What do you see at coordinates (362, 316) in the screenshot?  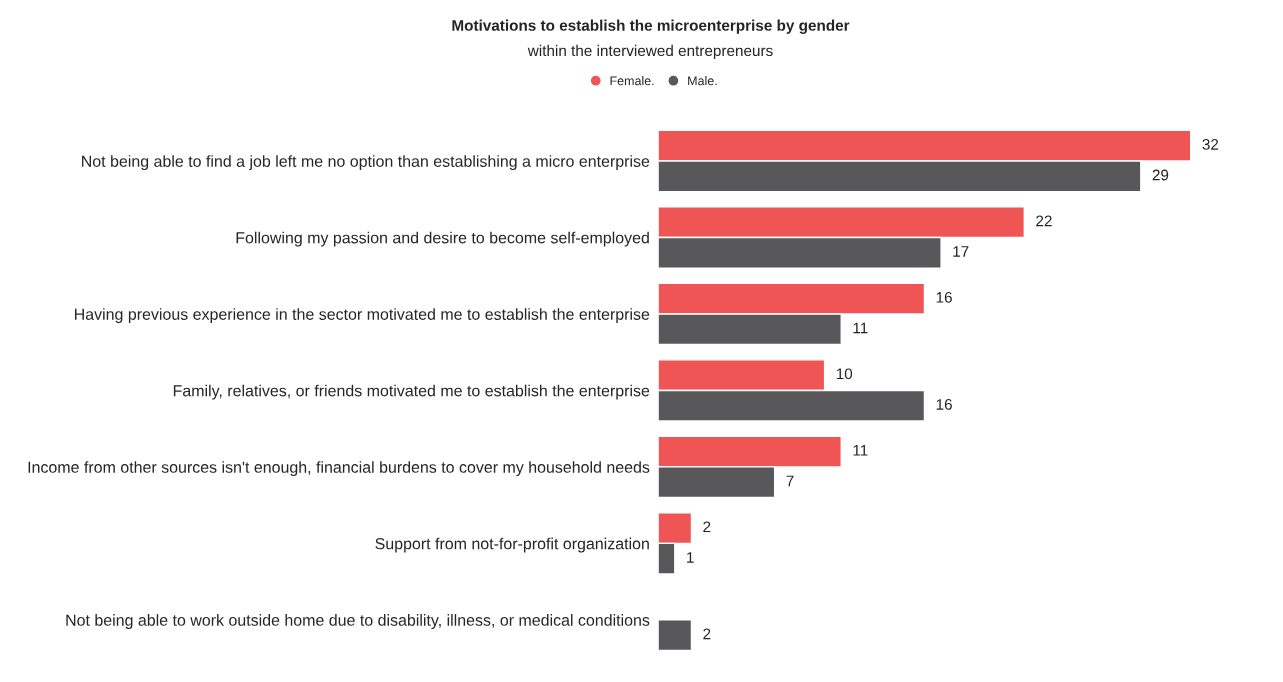 I see `y-tick-label: Having previous experience in the sector motivated me to establish the enterprise` at bounding box center [362, 316].